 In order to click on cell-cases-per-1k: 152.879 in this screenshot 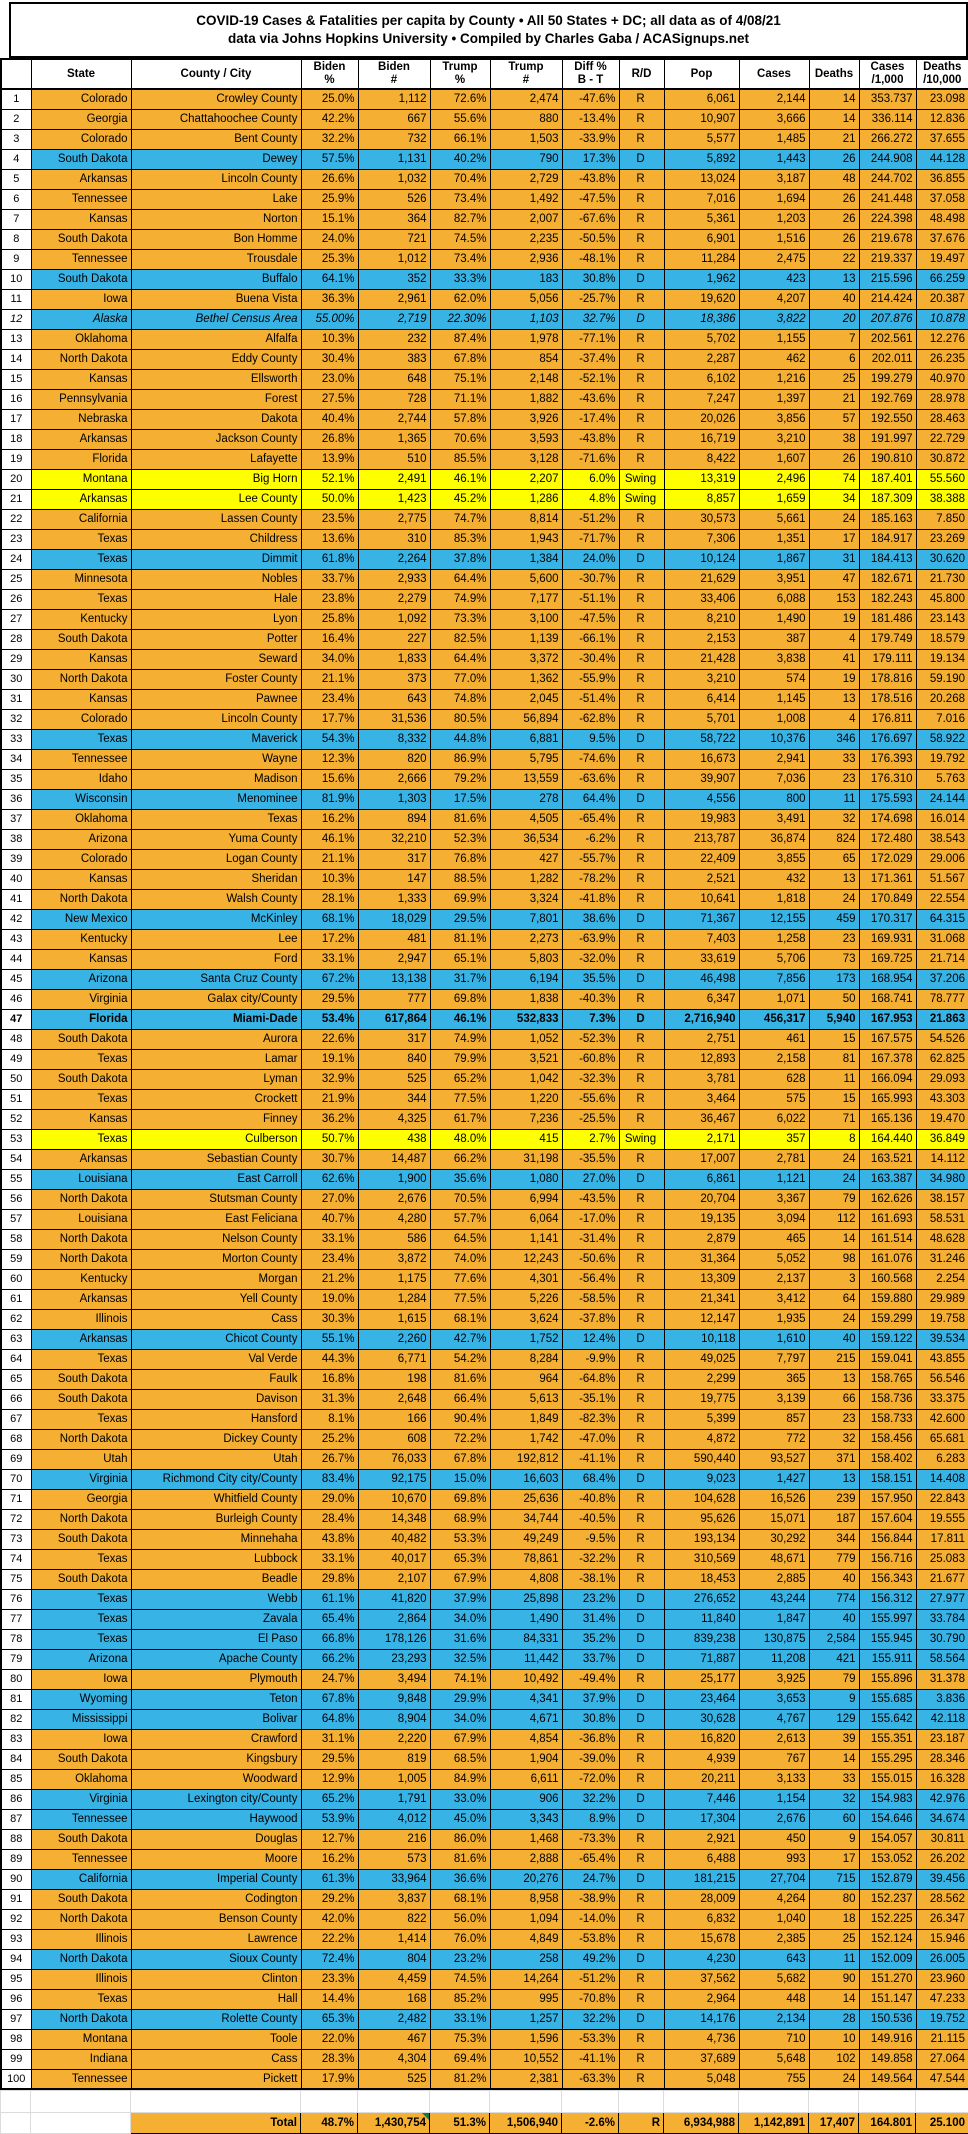, I will do `click(887, 1879)`.